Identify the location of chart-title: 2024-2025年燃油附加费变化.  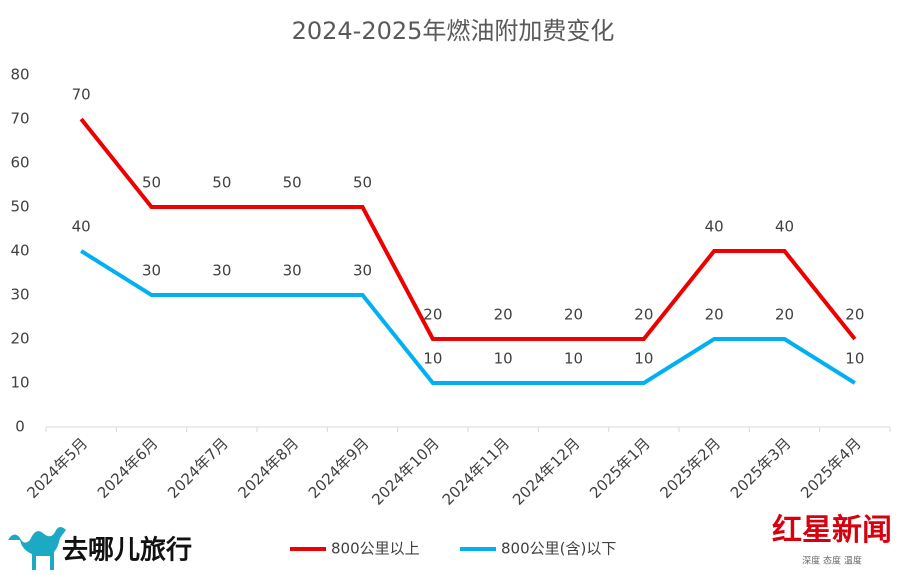
(453, 31).